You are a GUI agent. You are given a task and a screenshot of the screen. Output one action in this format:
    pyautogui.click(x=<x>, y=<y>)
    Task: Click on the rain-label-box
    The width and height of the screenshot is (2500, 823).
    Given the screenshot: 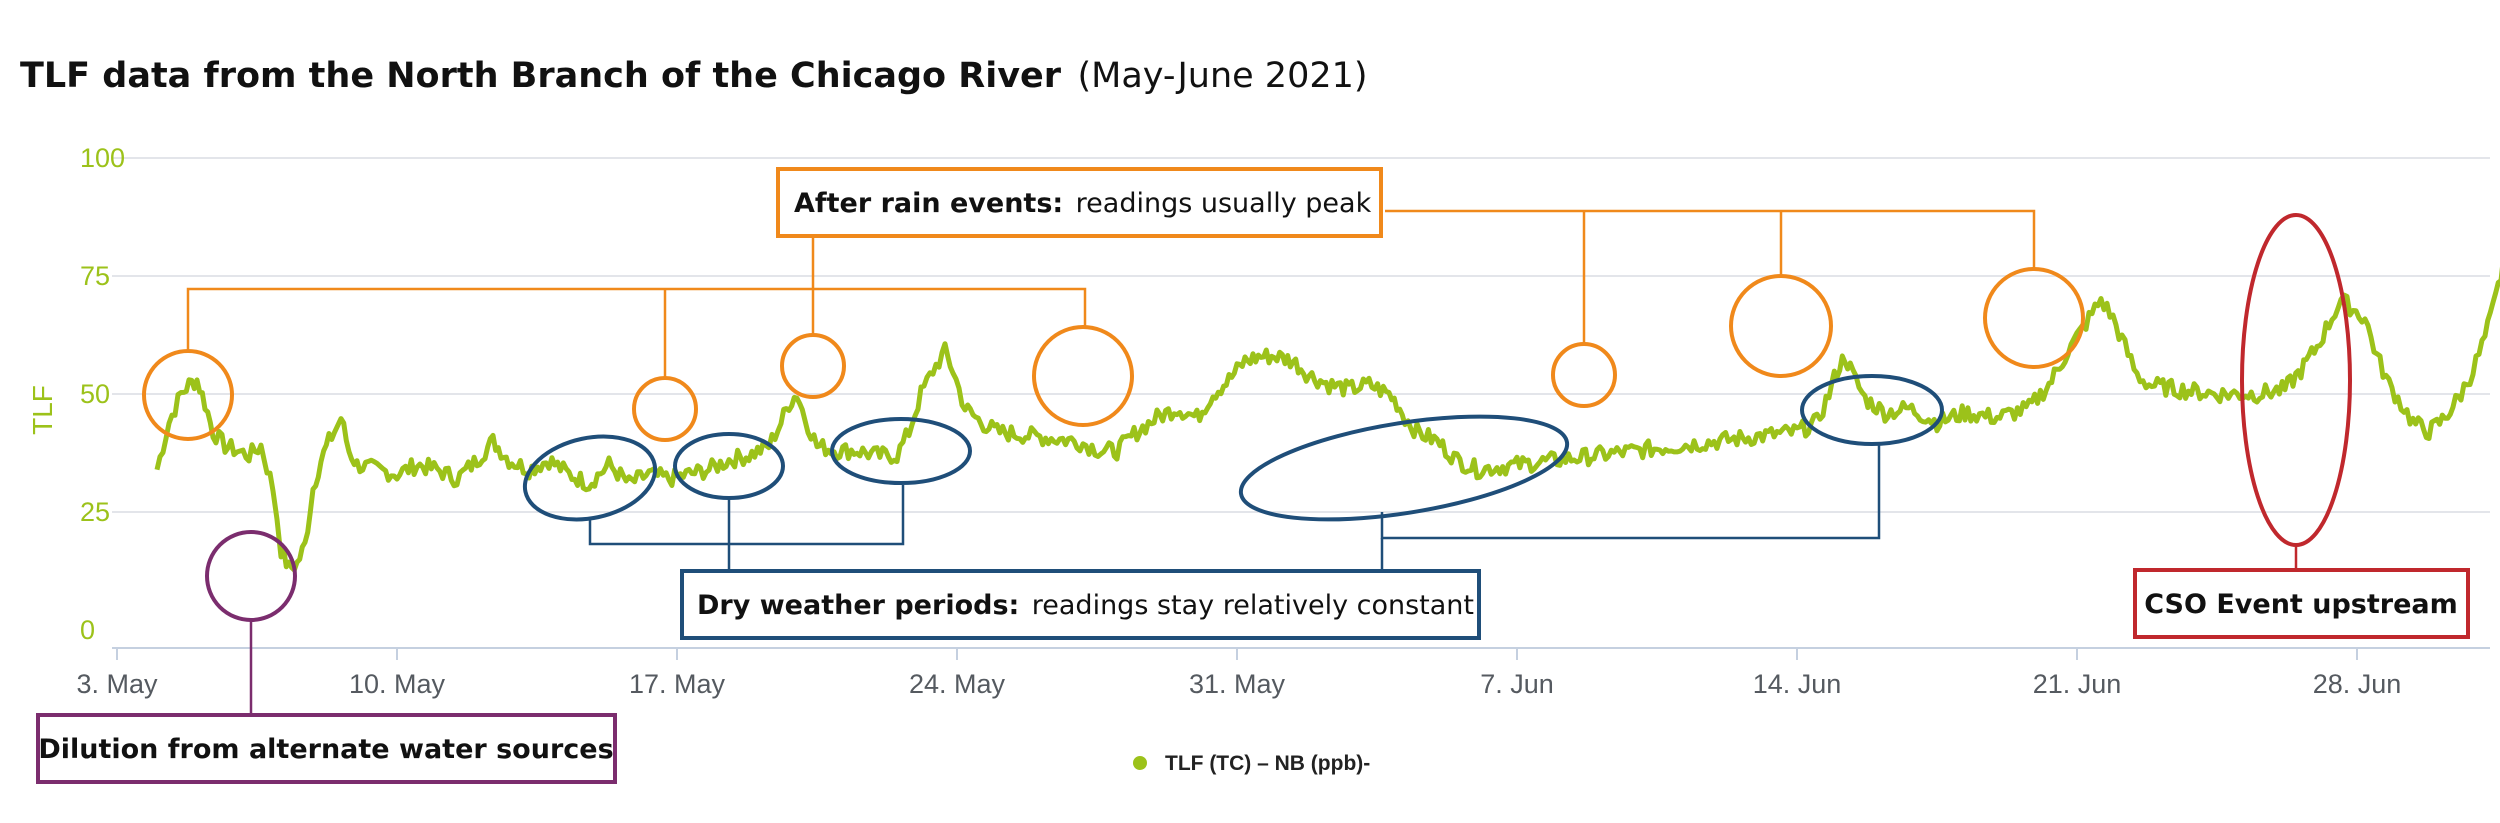 What is the action you would take?
    pyautogui.click(x=1079, y=202)
    